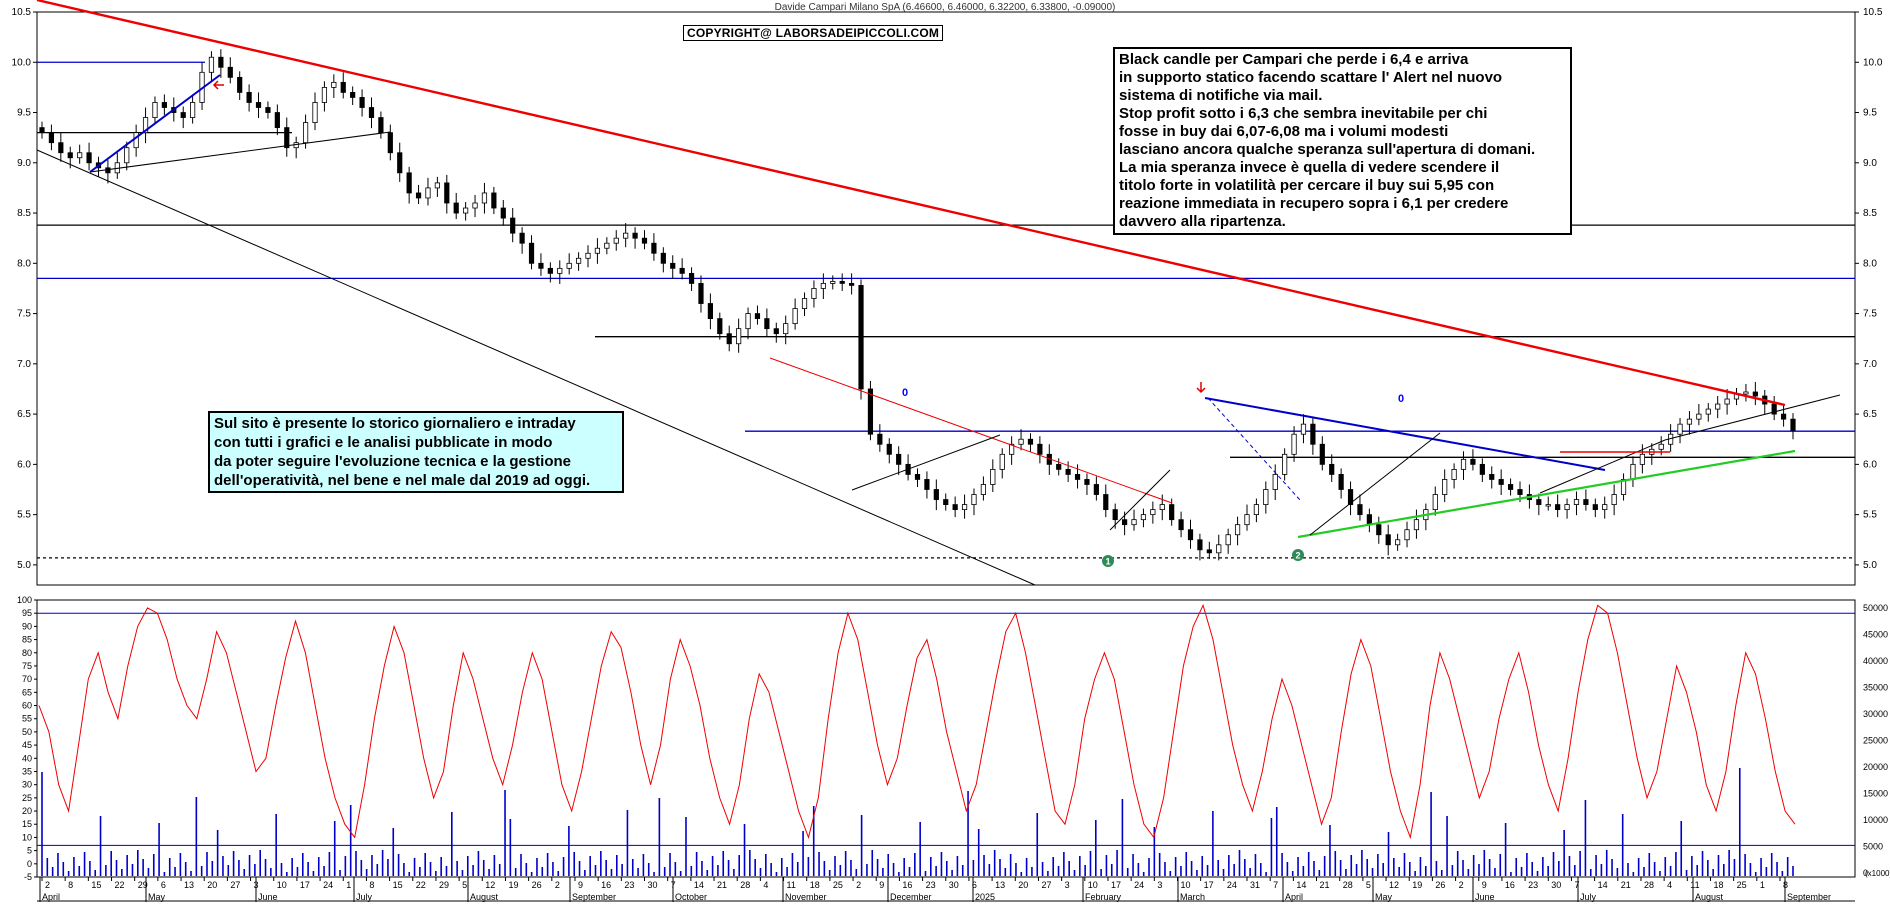 This screenshot has height=907, width=1890. Describe the element at coordinates (1875, 794) in the screenshot. I see `volume-tick-label: 15000` at that location.